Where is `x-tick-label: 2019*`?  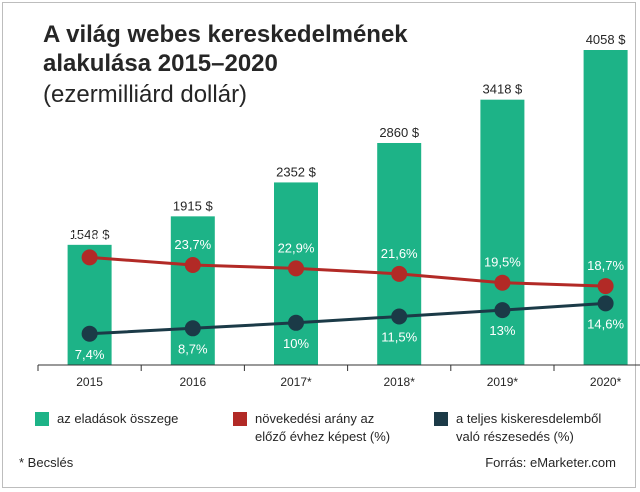 x-tick-label: 2019* is located at coordinates (503, 382).